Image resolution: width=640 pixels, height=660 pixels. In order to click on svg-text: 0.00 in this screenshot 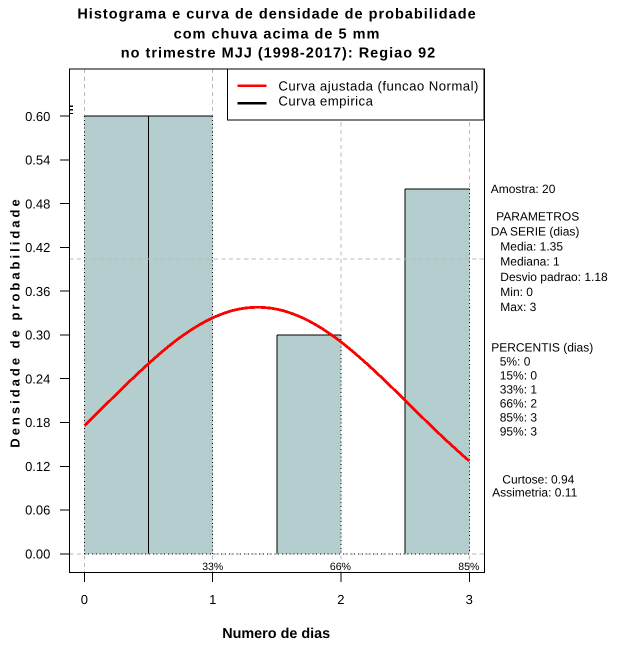, I will do `click(37, 554)`.